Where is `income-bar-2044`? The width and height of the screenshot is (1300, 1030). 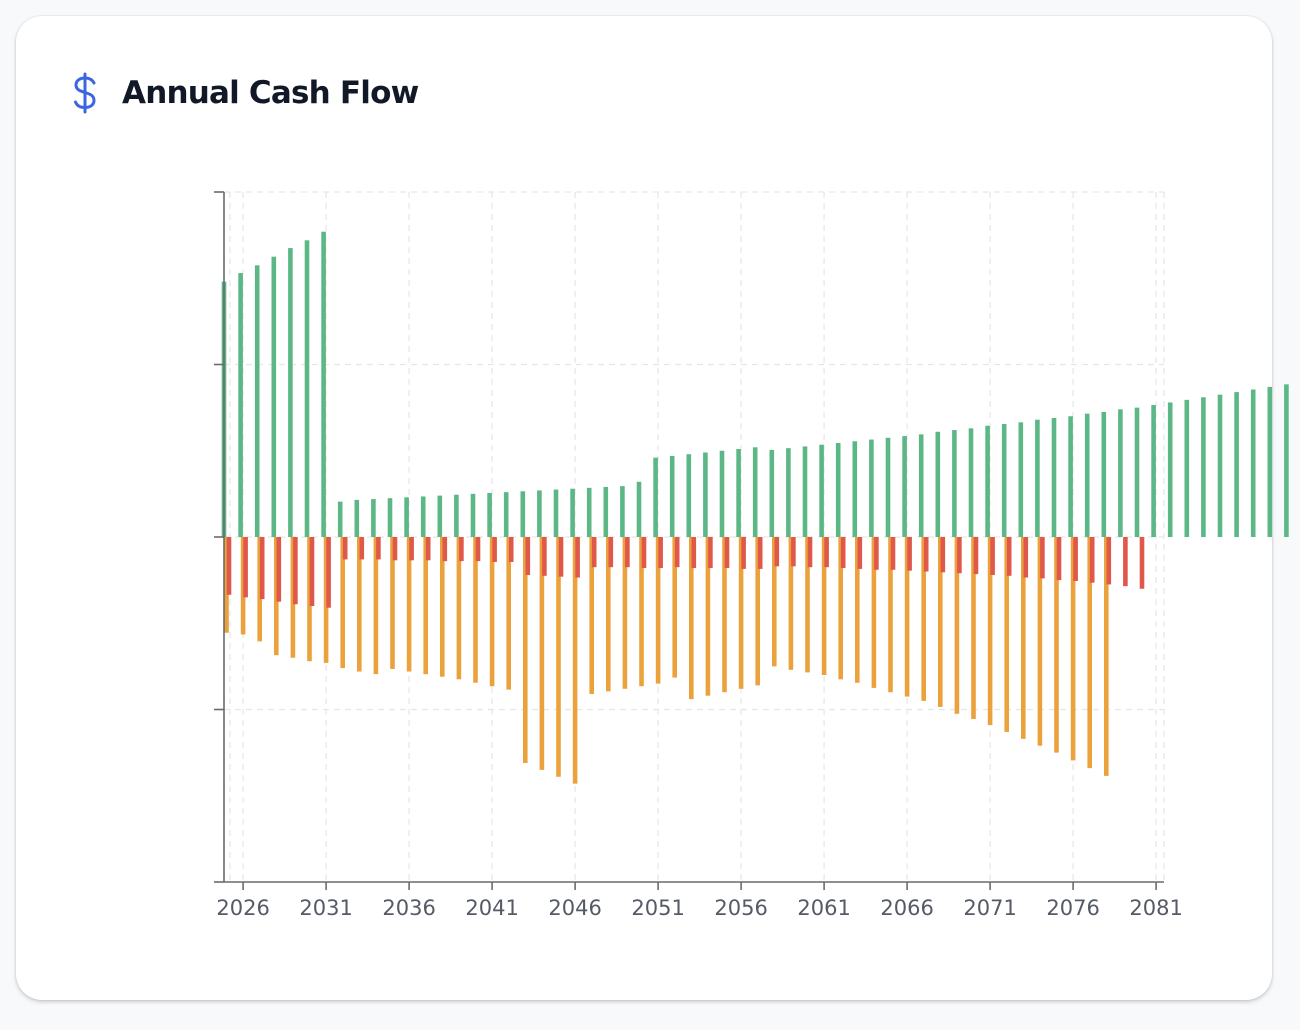 income-bar-2044 is located at coordinates (539, 513).